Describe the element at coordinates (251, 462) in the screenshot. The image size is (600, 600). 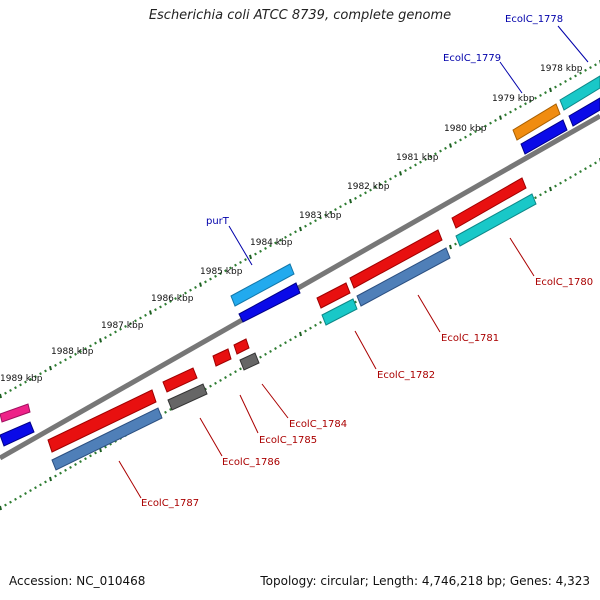
I see `gene-label: EcolC_1786` at that location.